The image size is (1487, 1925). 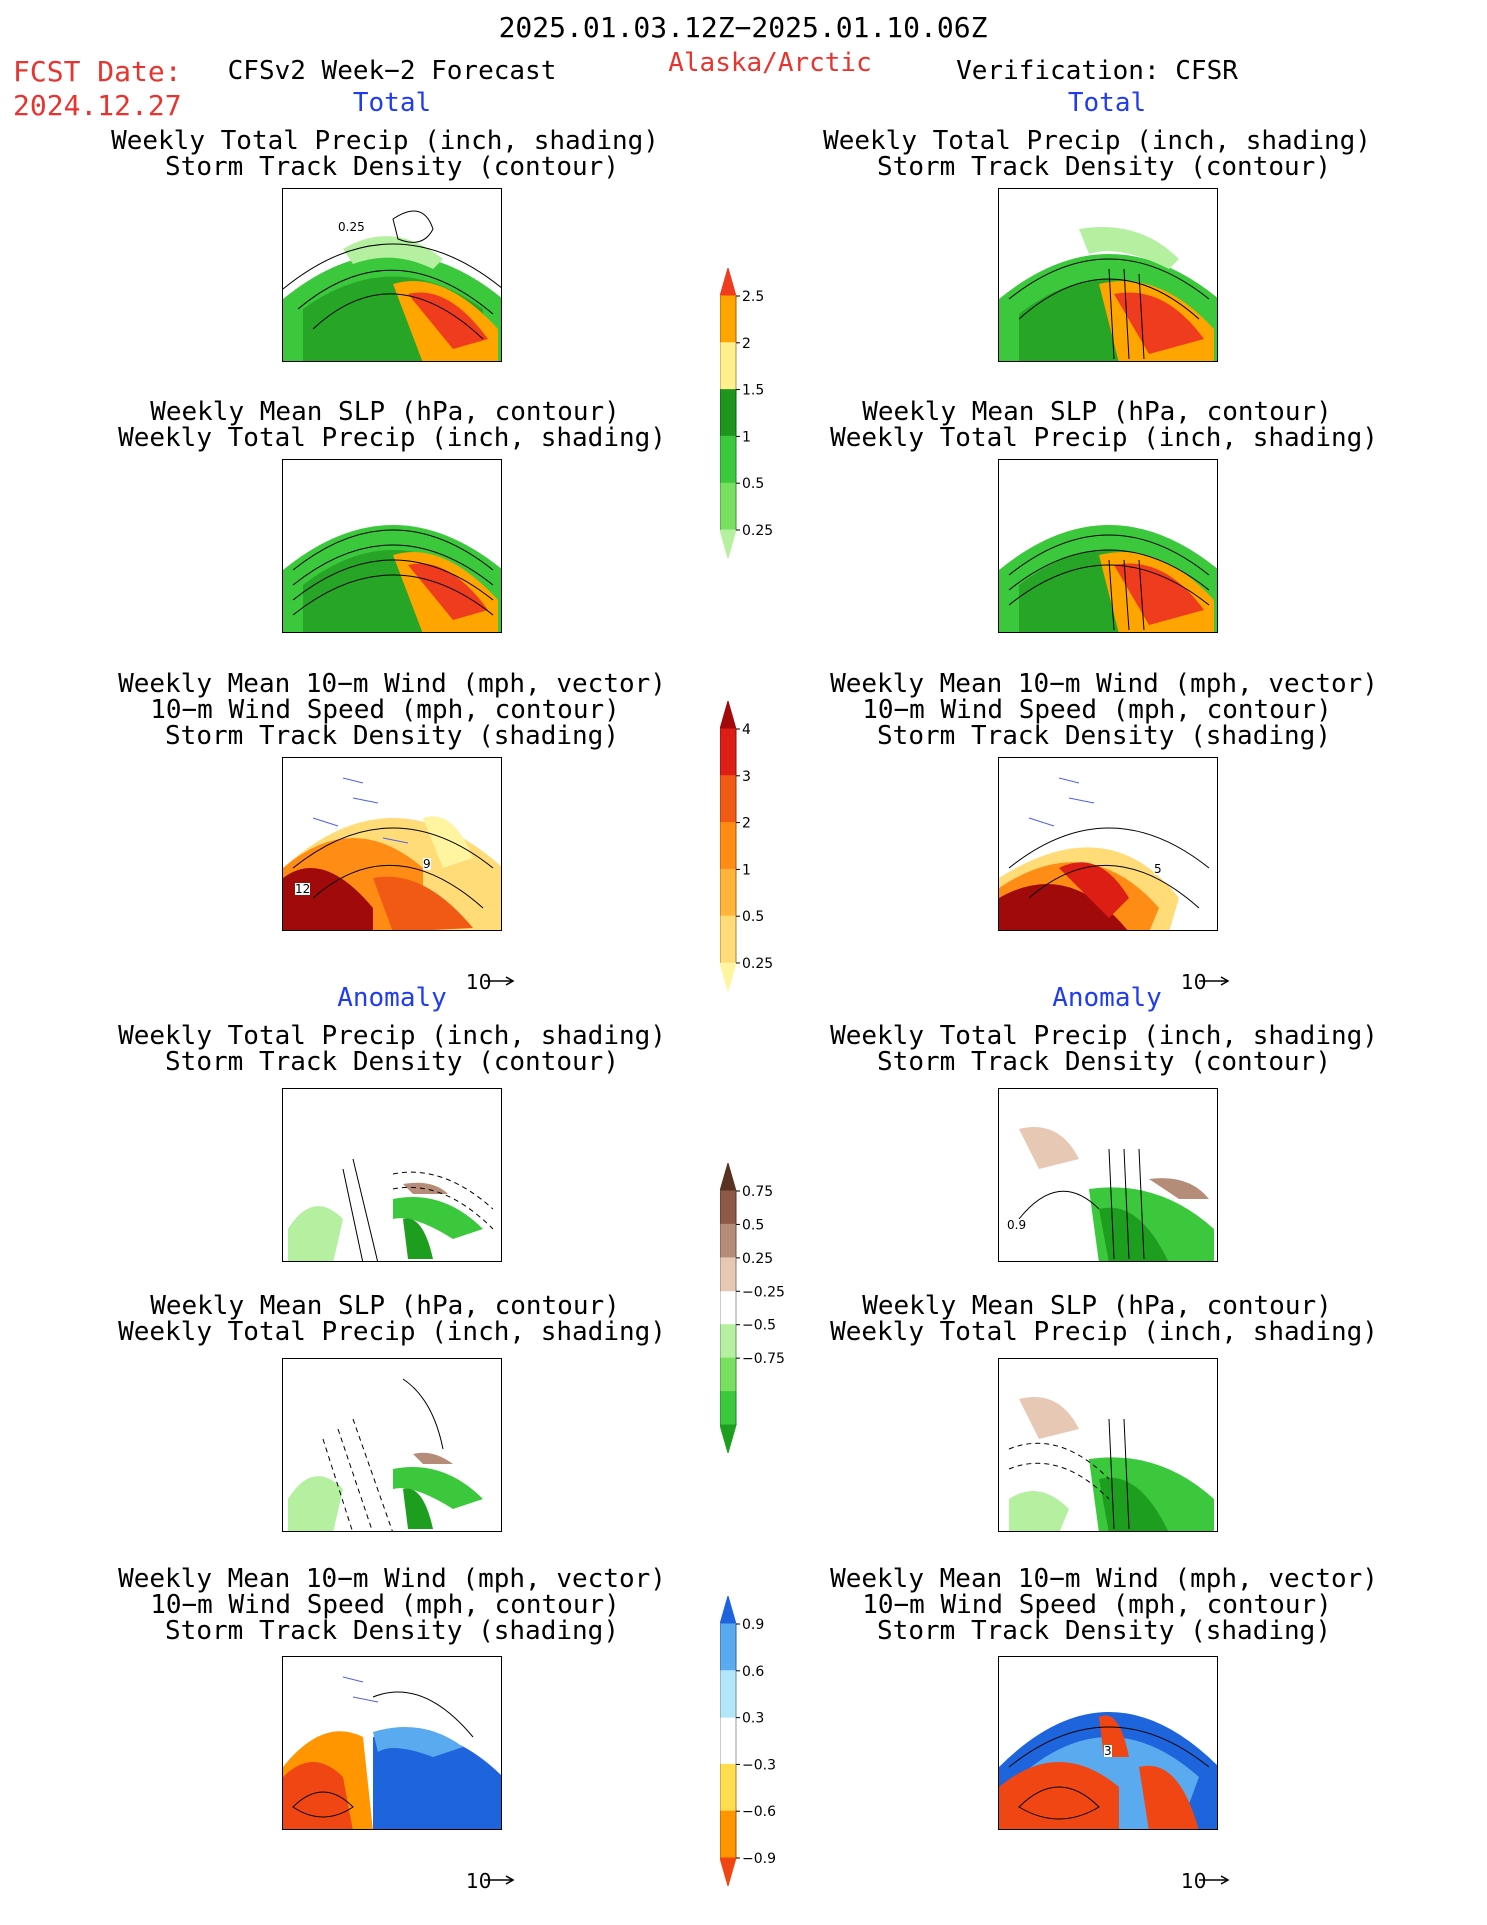 I want to click on title-fcst-anom-wind-3: Storm Track Density (shading), so click(x=392, y=1631).